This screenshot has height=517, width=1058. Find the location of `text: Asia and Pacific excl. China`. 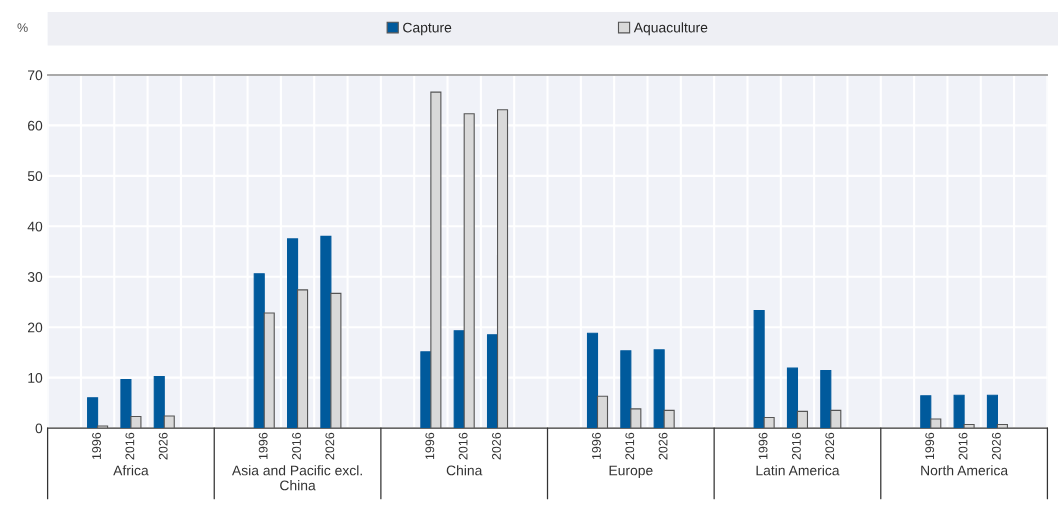

text: Asia and Pacific excl. China is located at coordinates (296, 478).